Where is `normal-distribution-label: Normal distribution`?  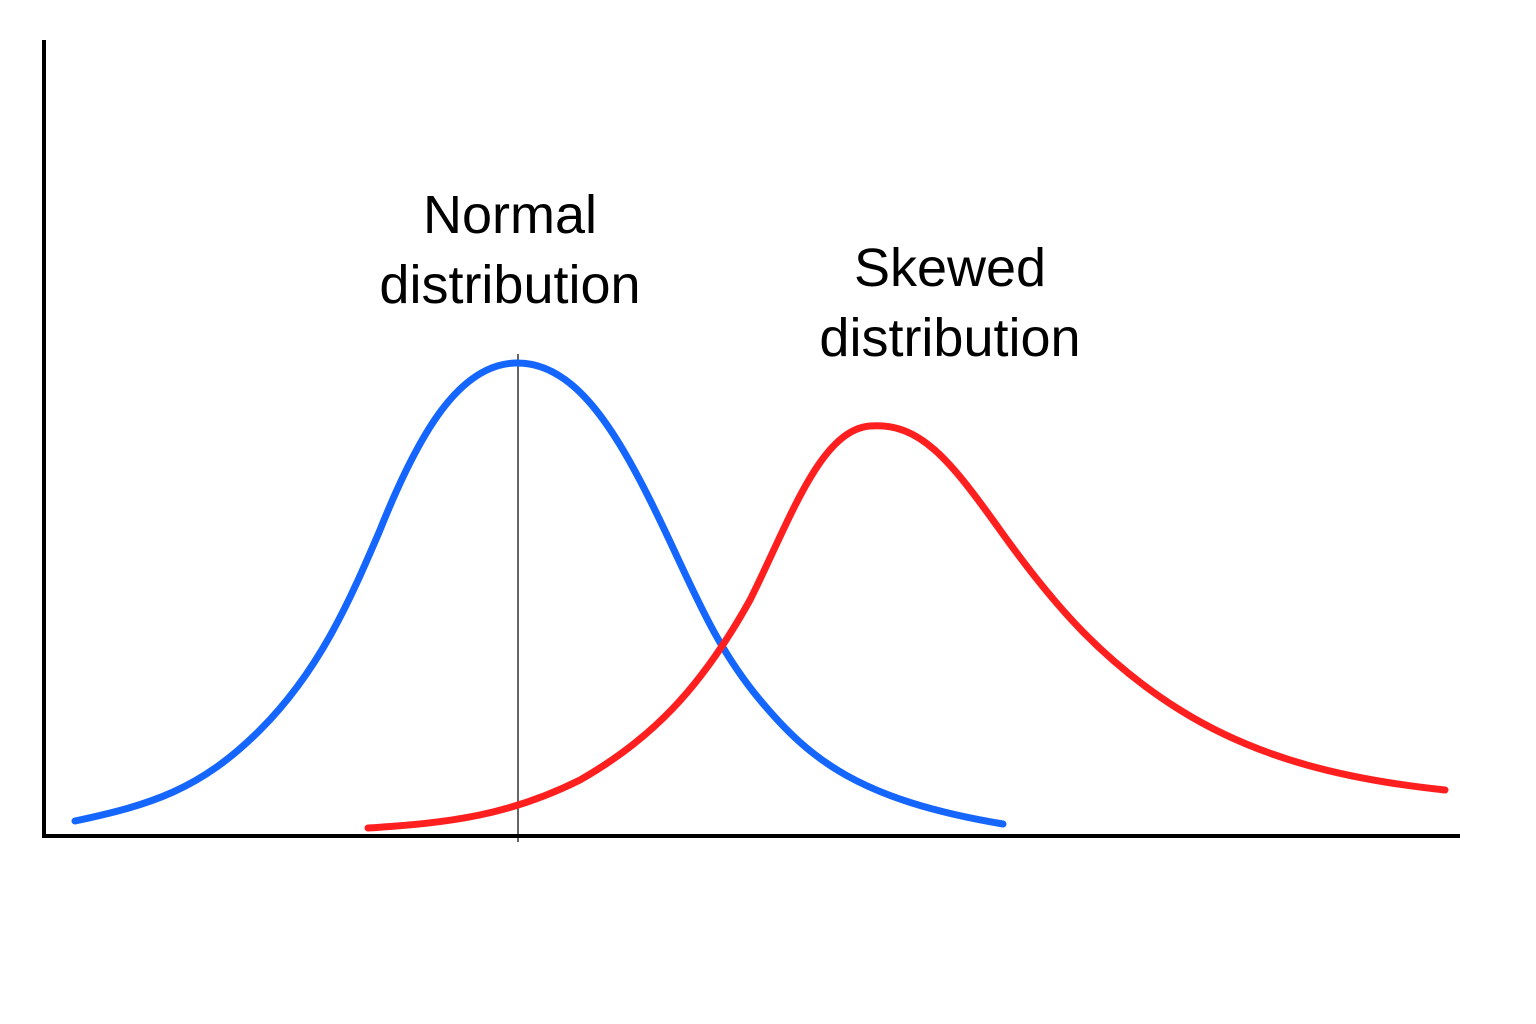
normal-distribution-label: Normal distribution is located at coordinates (510, 250).